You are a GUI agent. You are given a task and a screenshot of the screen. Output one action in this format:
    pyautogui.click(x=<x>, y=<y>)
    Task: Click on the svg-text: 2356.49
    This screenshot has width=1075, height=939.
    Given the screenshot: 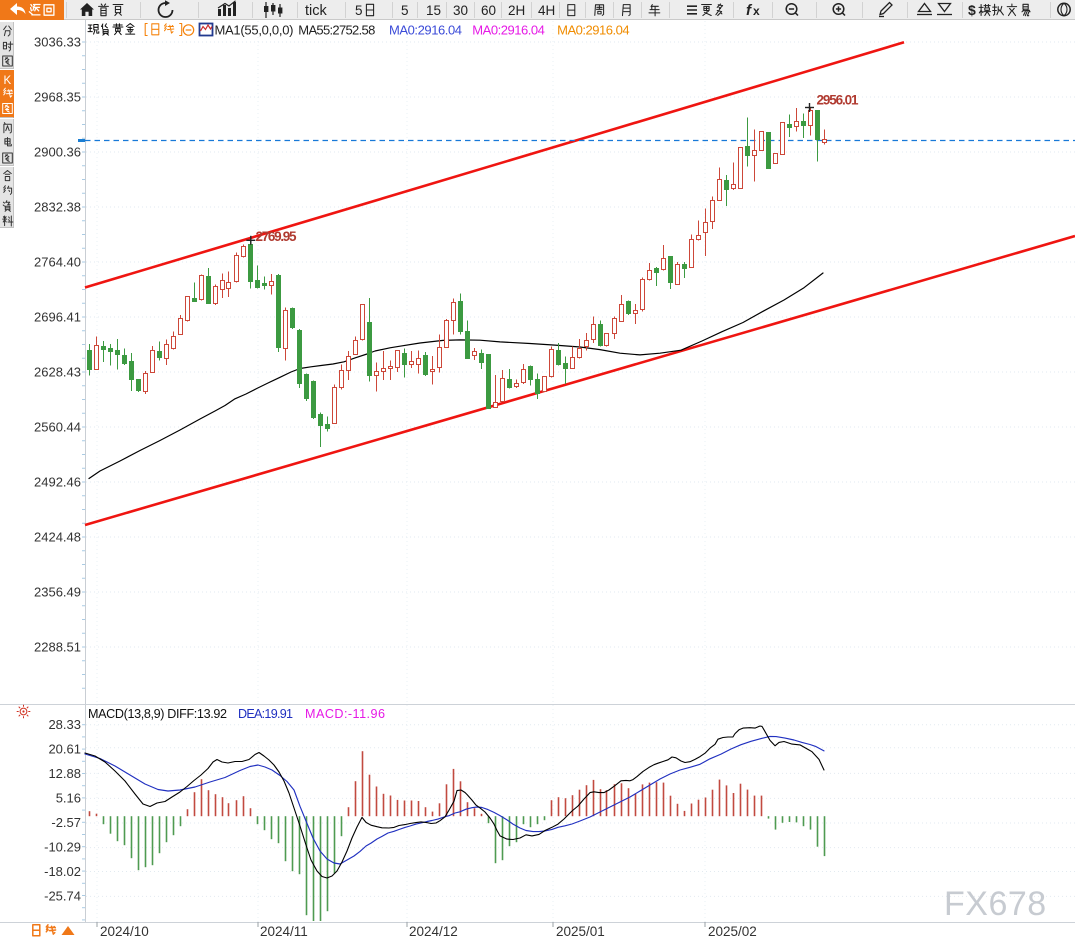 What is the action you would take?
    pyautogui.click(x=57, y=592)
    